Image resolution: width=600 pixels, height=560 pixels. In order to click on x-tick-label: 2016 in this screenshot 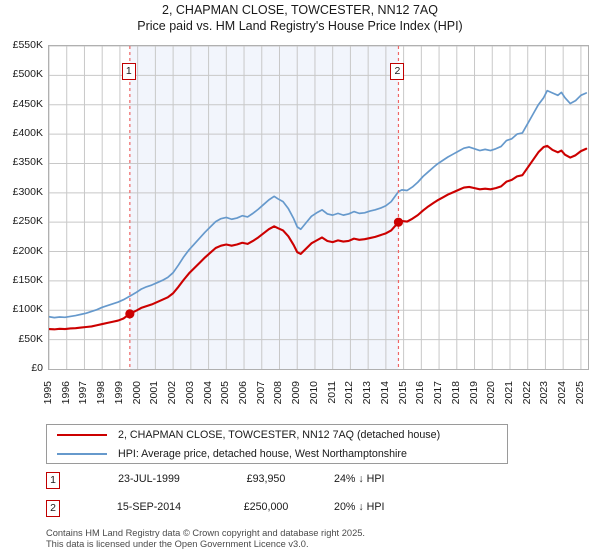, I will do `click(420, 393)`.